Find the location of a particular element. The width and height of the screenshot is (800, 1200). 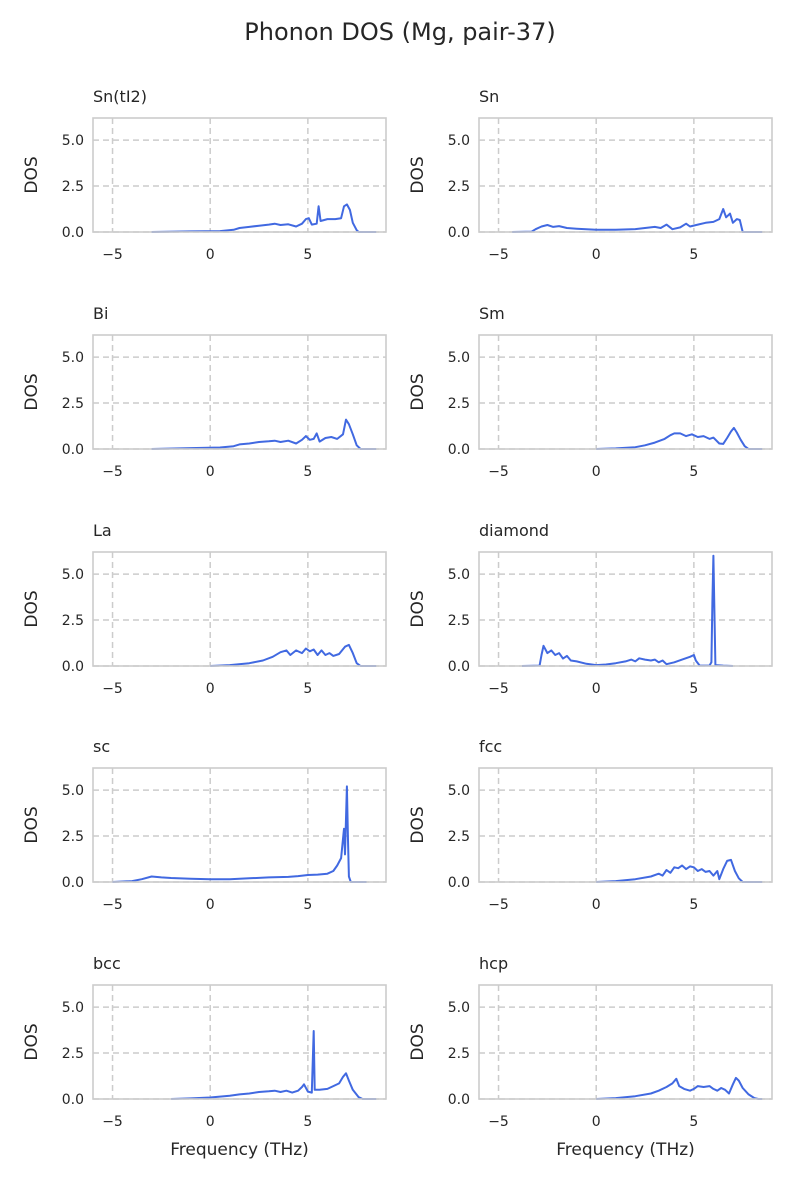

subplot-title: fcc is located at coordinates (490, 746).